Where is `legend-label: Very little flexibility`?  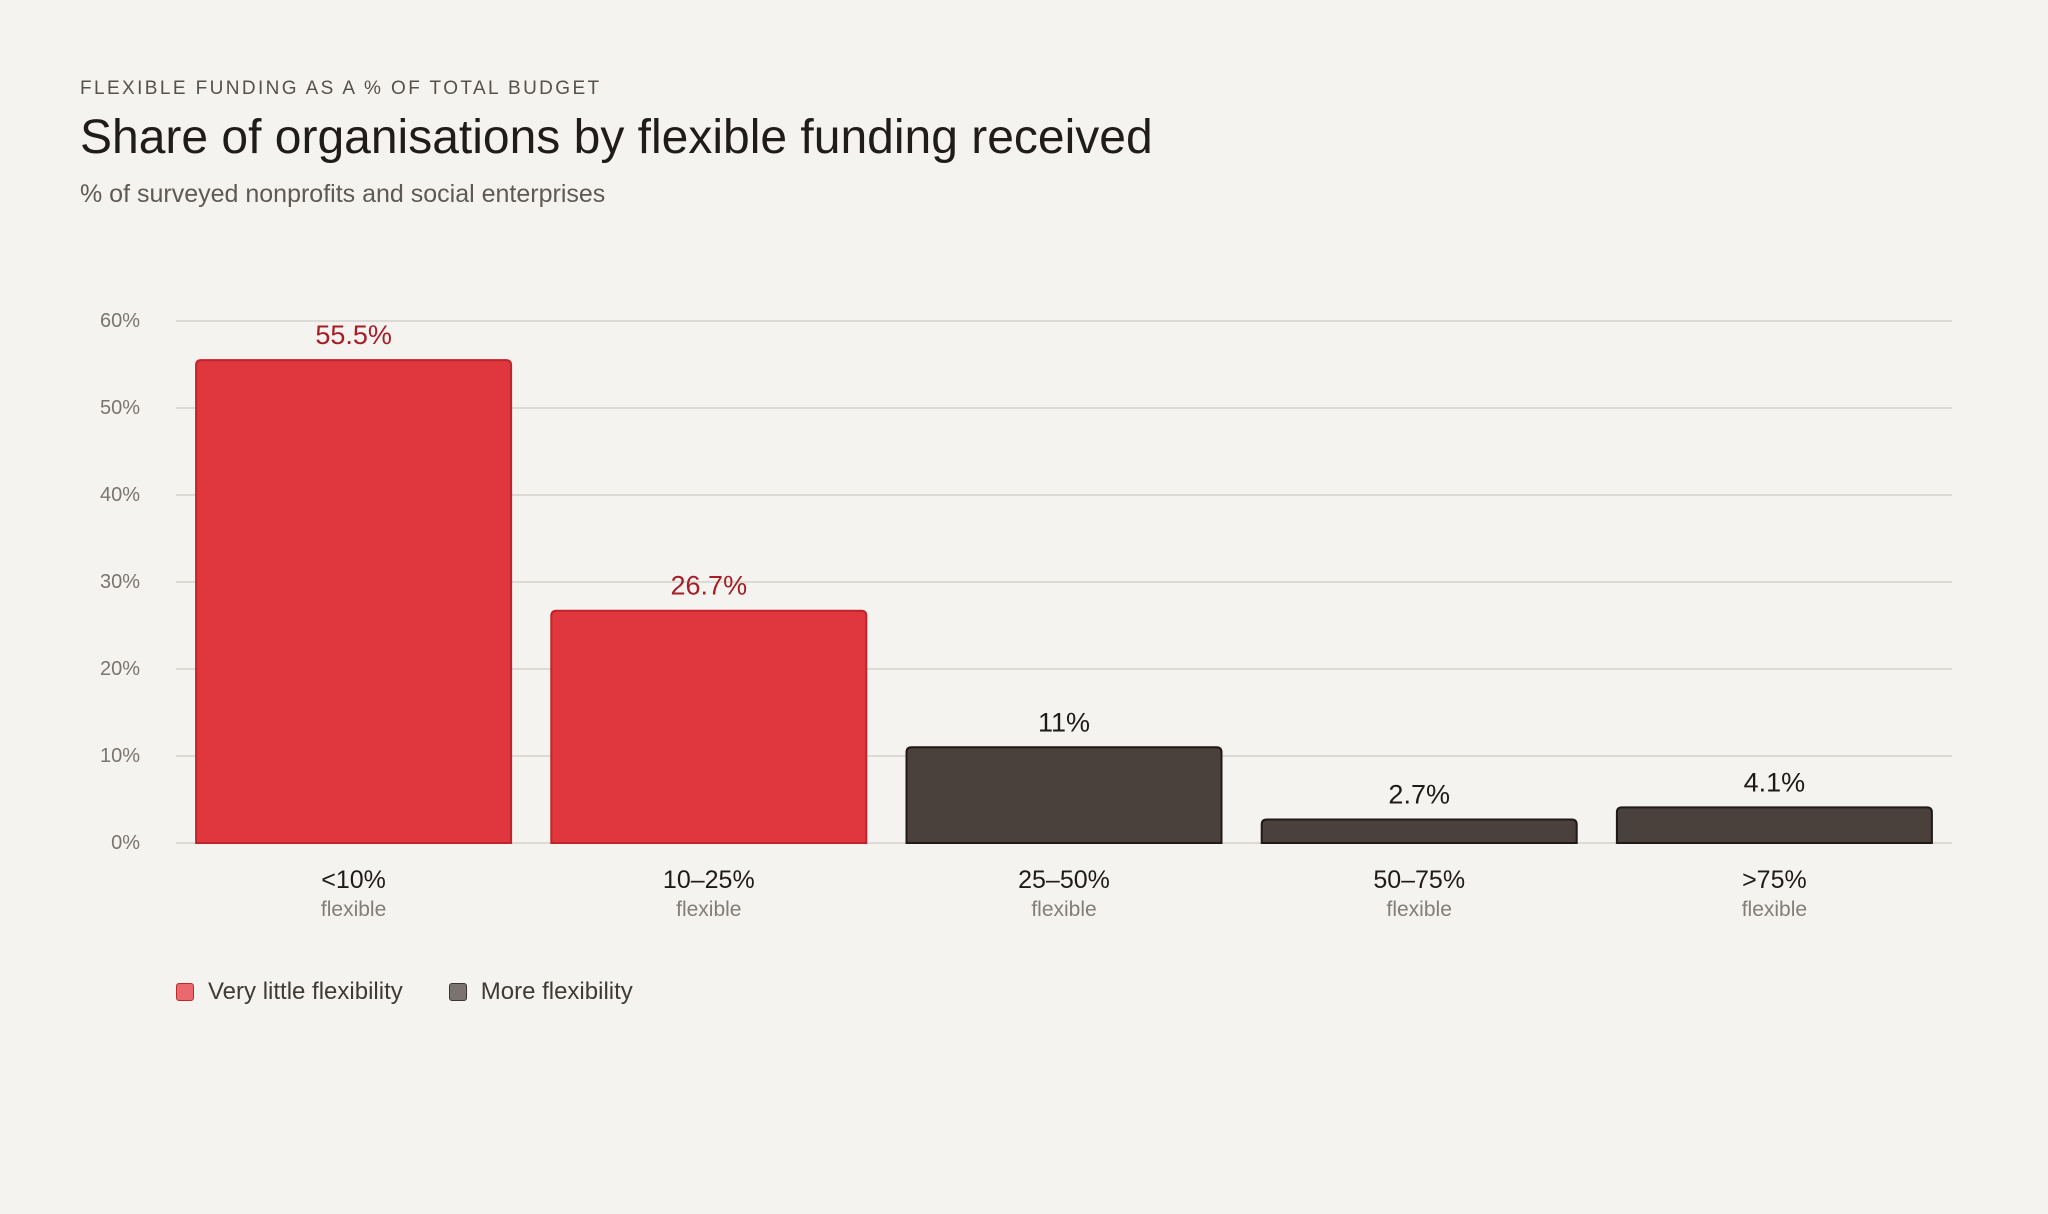 legend-label: Very little flexibility is located at coordinates (305, 991).